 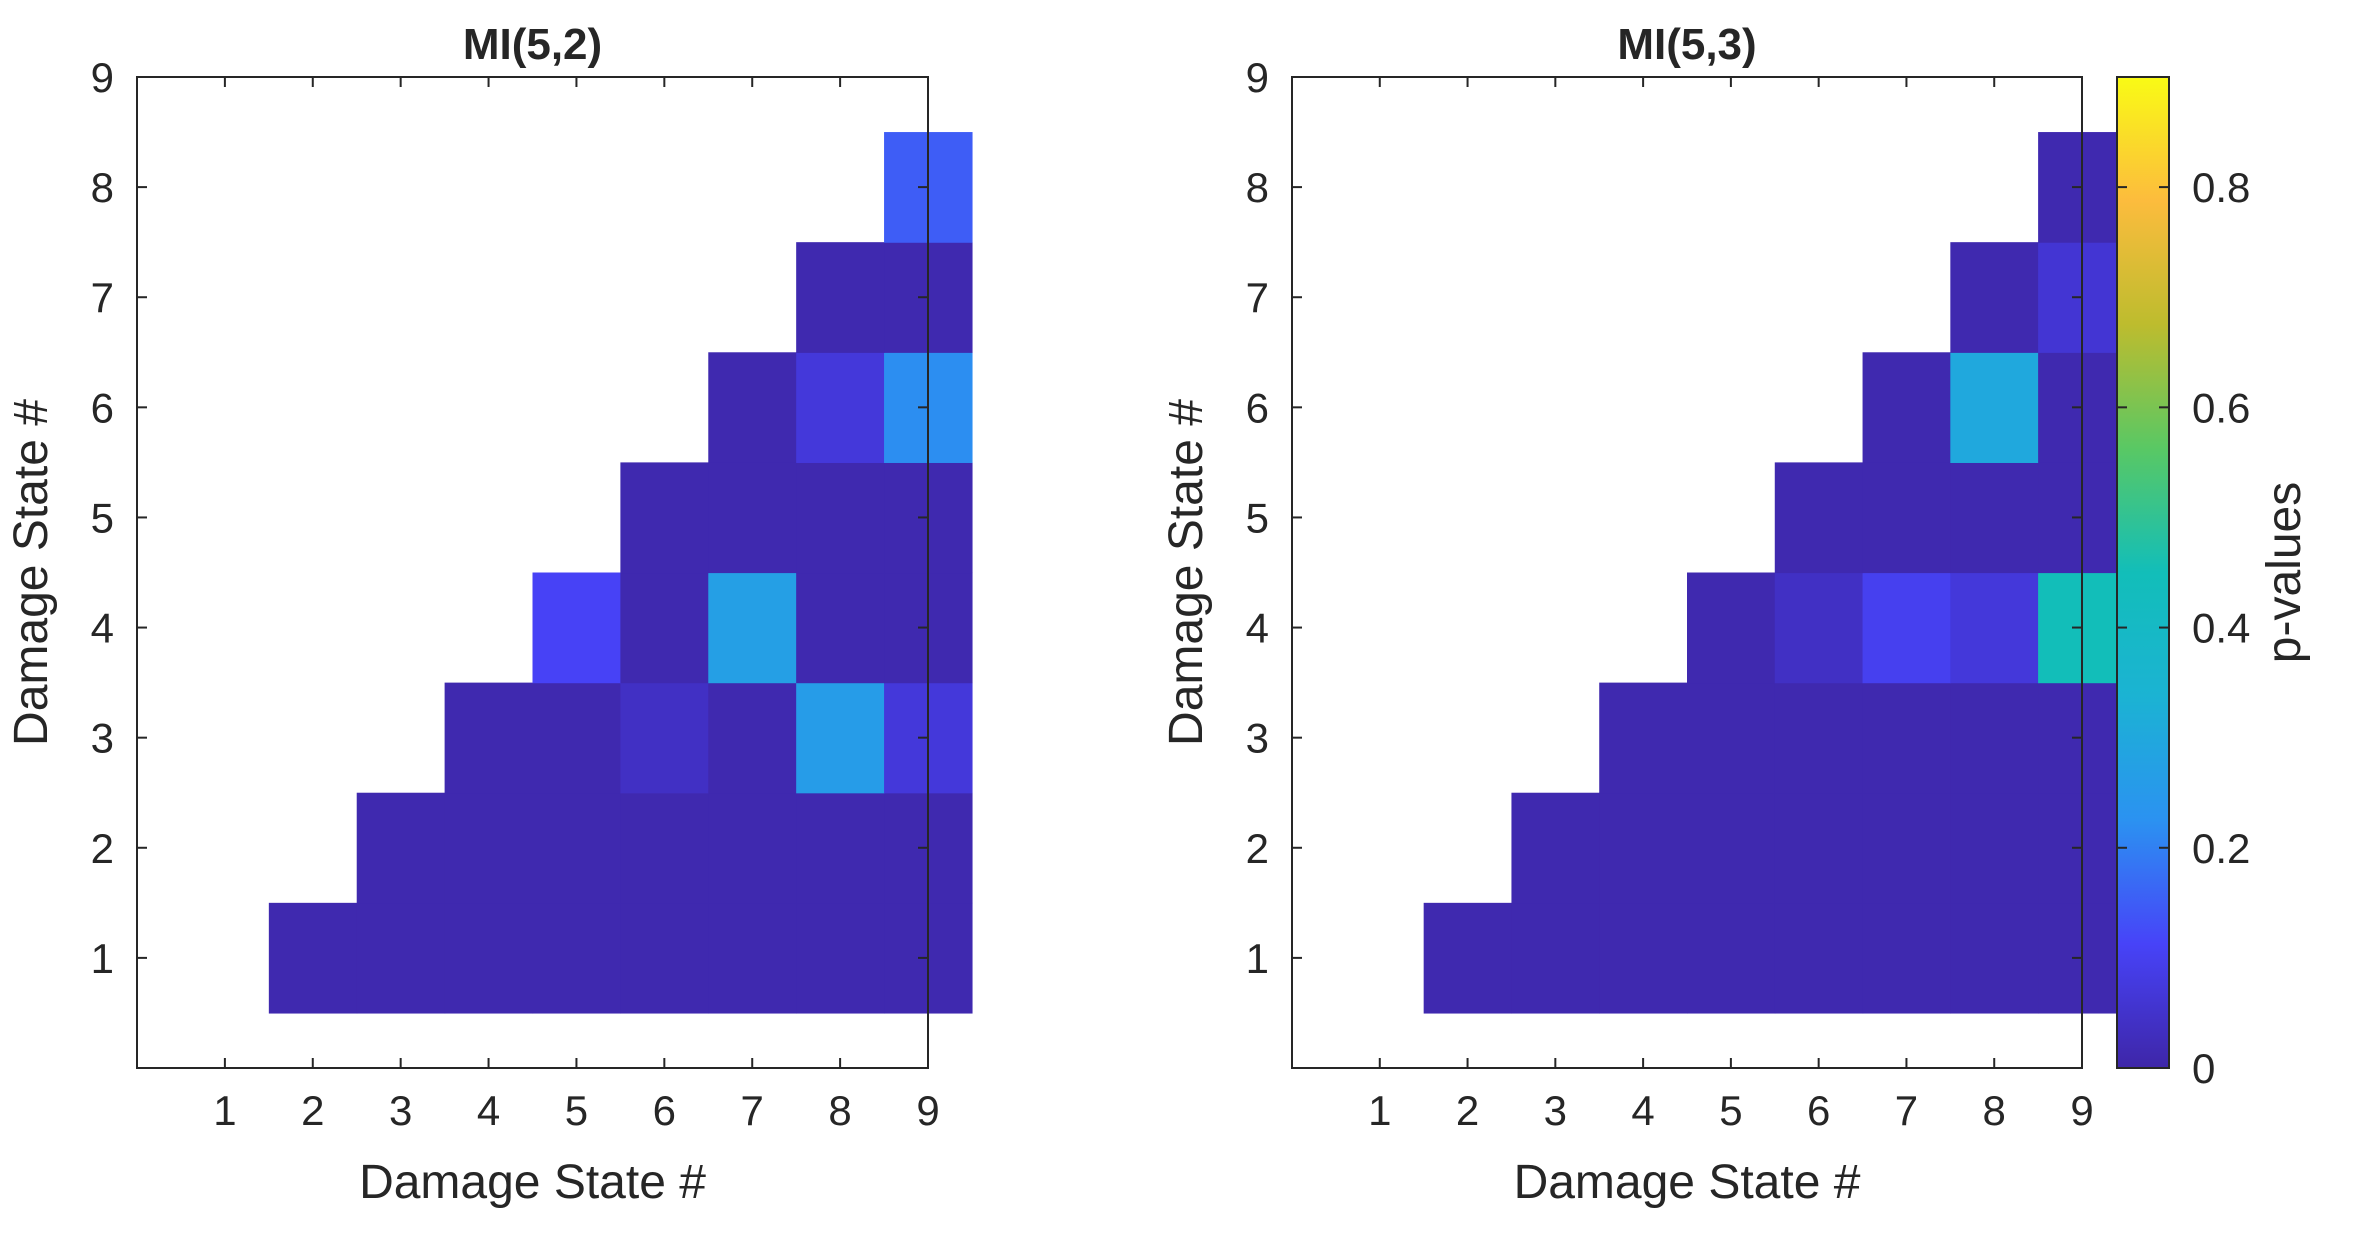 I want to click on heatmap-cell-x6-y3, so click(x=1819, y=738).